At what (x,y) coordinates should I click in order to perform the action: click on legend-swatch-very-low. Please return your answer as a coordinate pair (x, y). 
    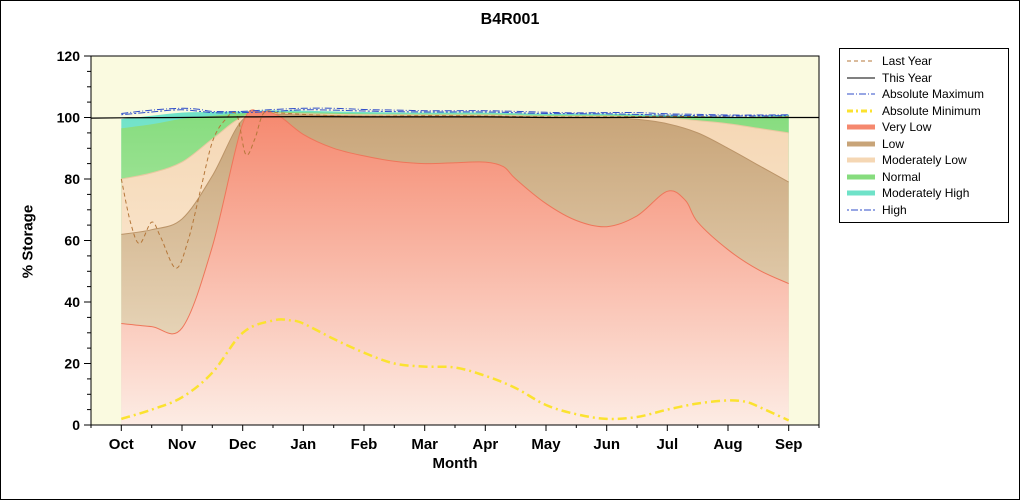
    Looking at the image, I should click on (861, 127).